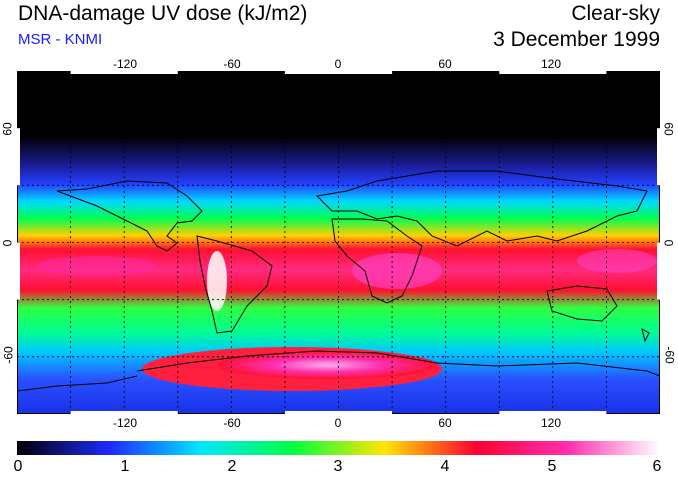 The width and height of the screenshot is (678, 480). I want to click on right-lat-tick-label: 0, so click(668, 243).